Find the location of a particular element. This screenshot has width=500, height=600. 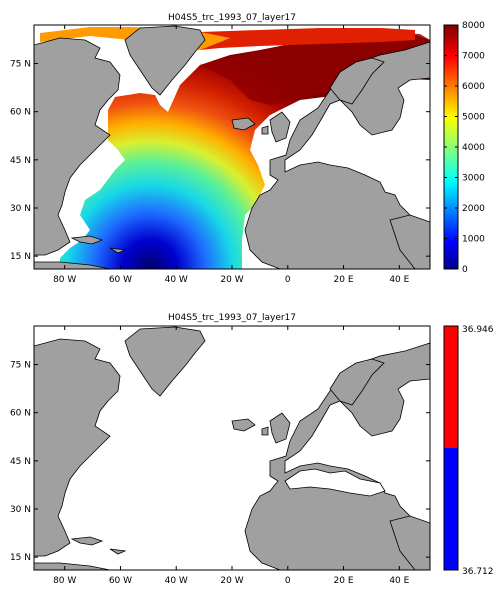

colorbar-frame is located at coordinates (451, 448).